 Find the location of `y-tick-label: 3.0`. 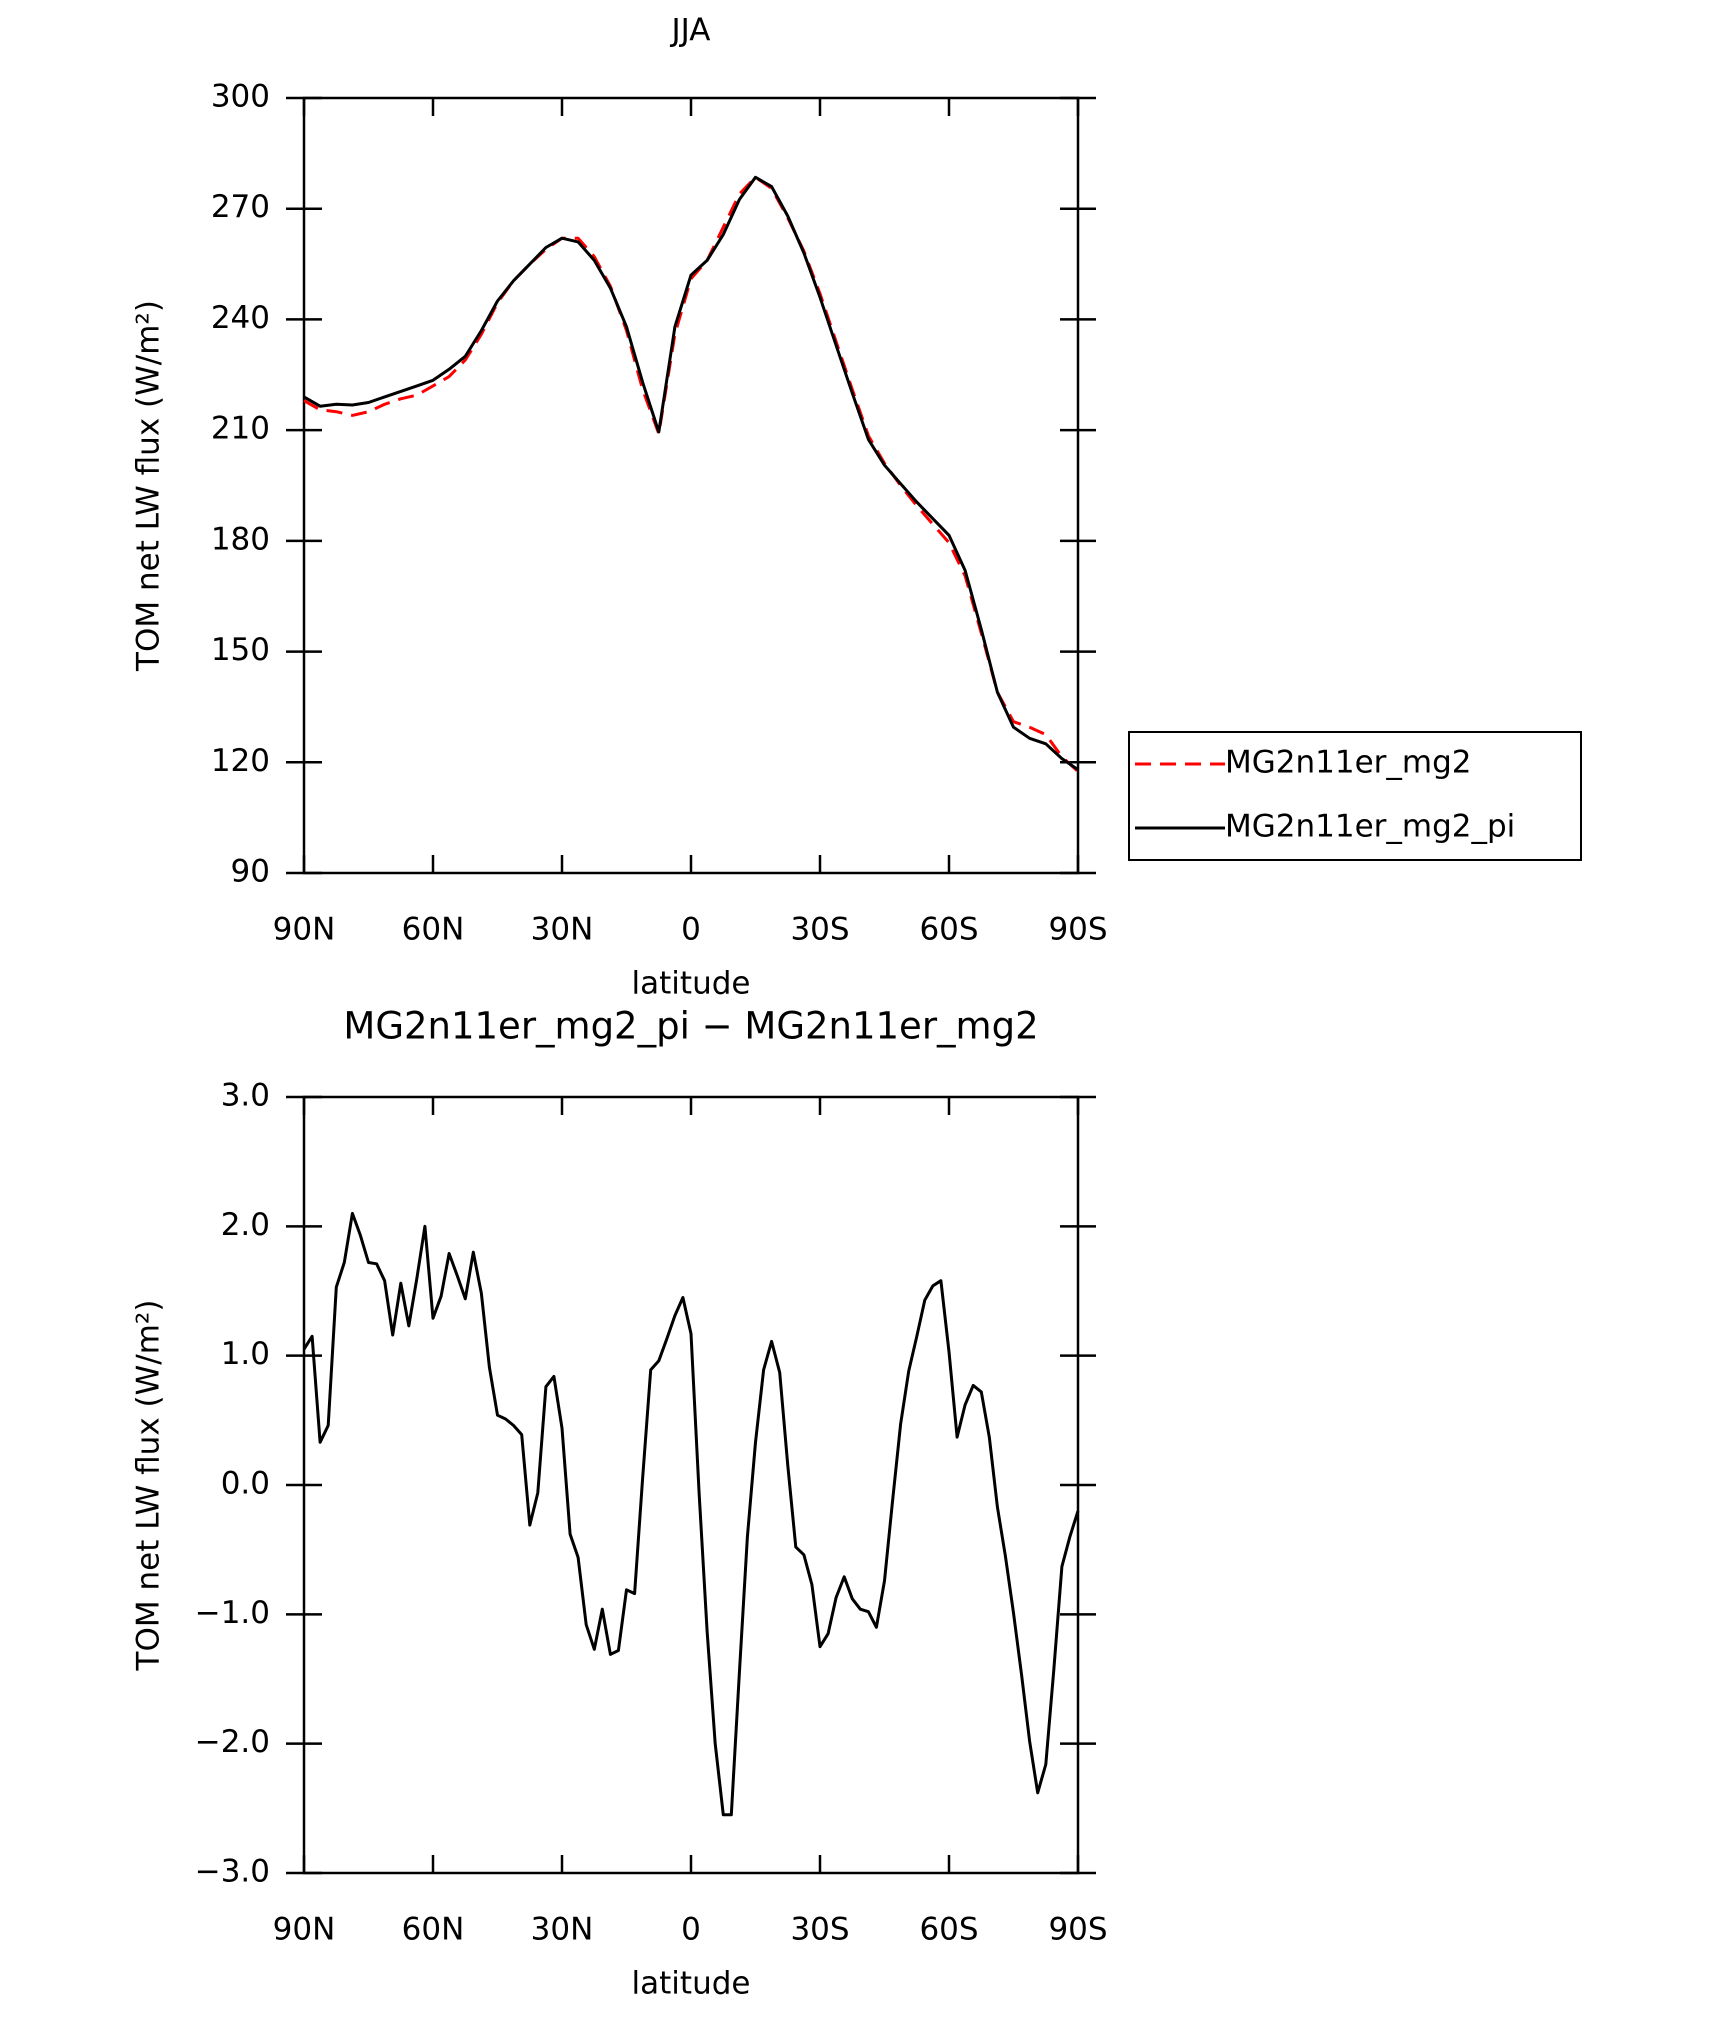

y-tick-label: 3.0 is located at coordinates (245, 1096).